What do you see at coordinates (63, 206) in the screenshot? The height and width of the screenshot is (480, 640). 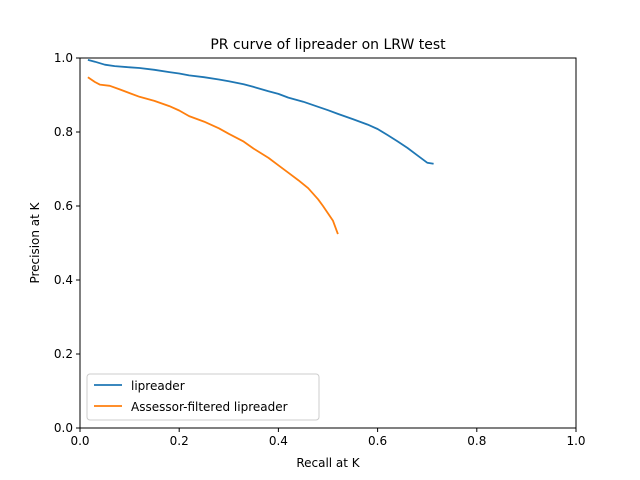 I see `y-tick-label: 0.6` at bounding box center [63, 206].